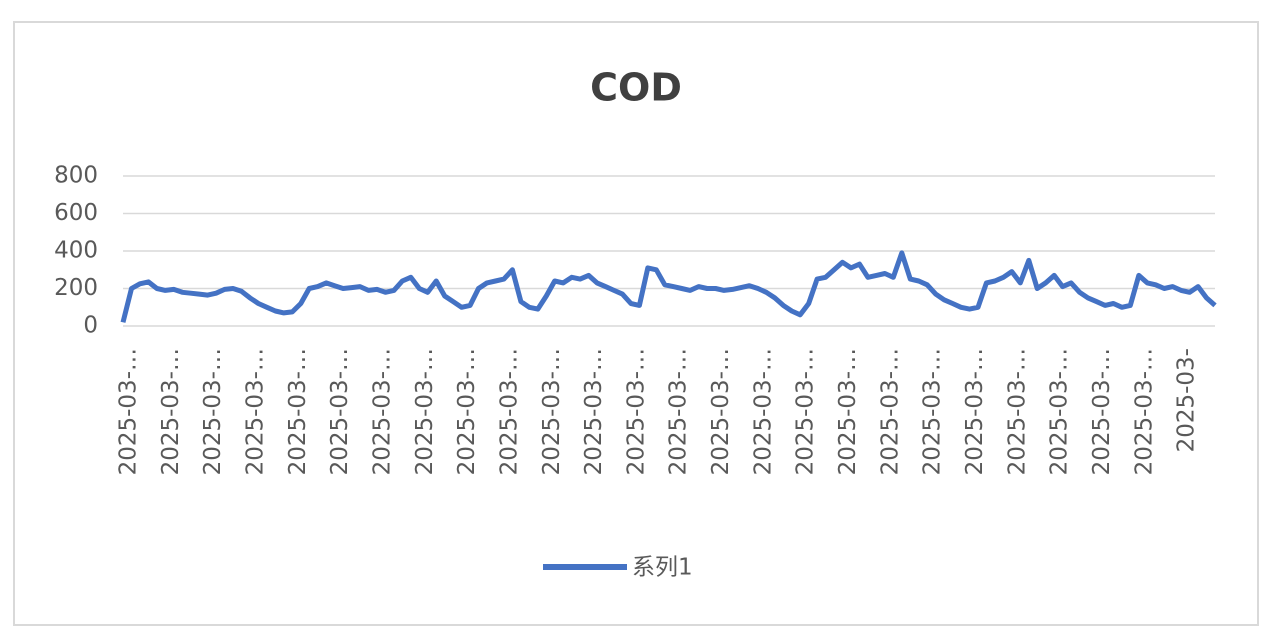 The image size is (1270, 643). What do you see at coordinates (636, 88) in the screenshot?
I see `chart-title: COD` at bounding box center [636, 88].